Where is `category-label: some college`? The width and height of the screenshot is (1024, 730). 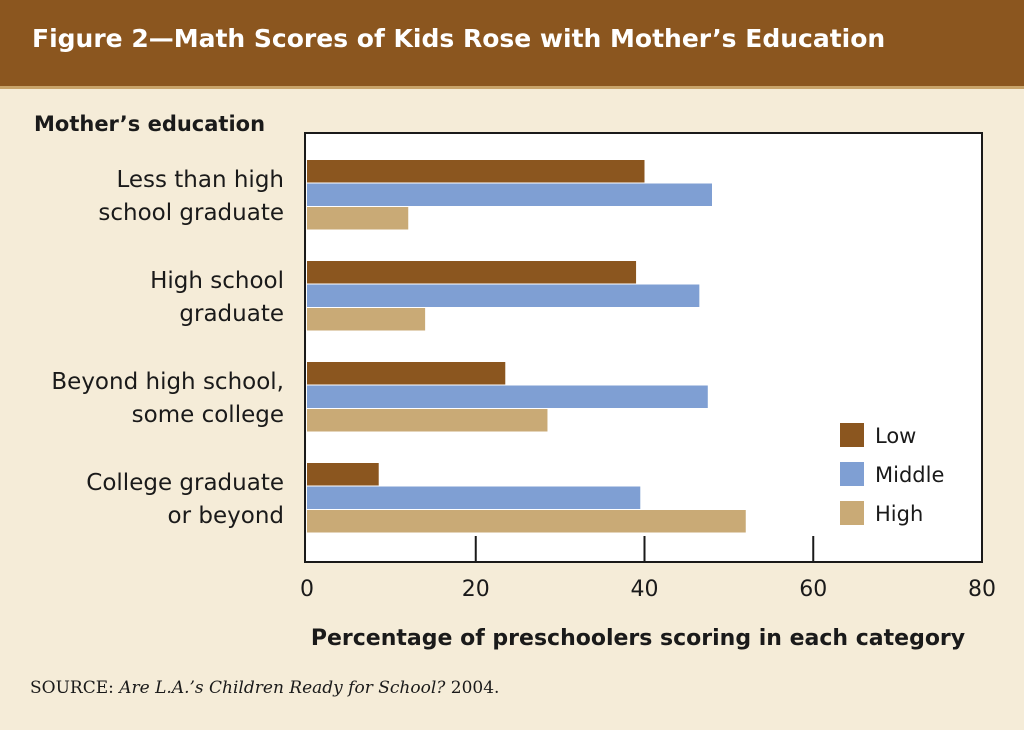 category-label: some college is located at coordinates (208, 415).